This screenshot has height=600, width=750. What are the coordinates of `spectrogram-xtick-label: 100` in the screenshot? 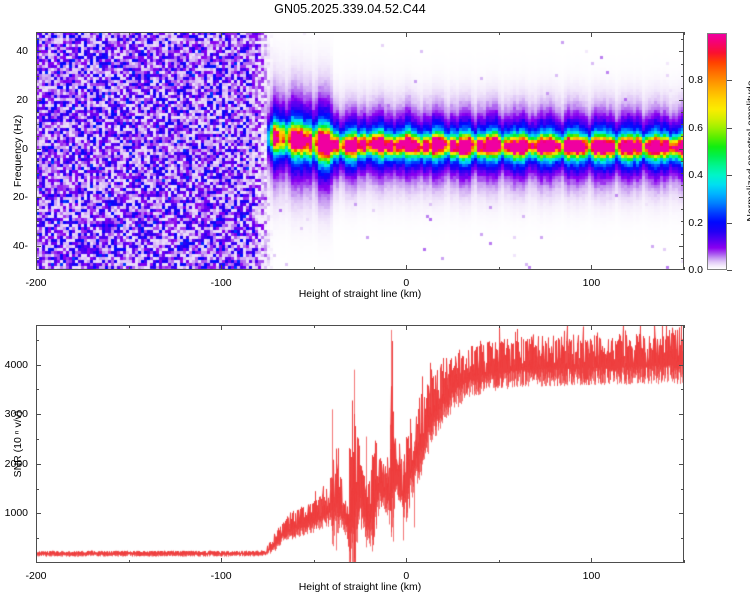 It's located at (591, 283).